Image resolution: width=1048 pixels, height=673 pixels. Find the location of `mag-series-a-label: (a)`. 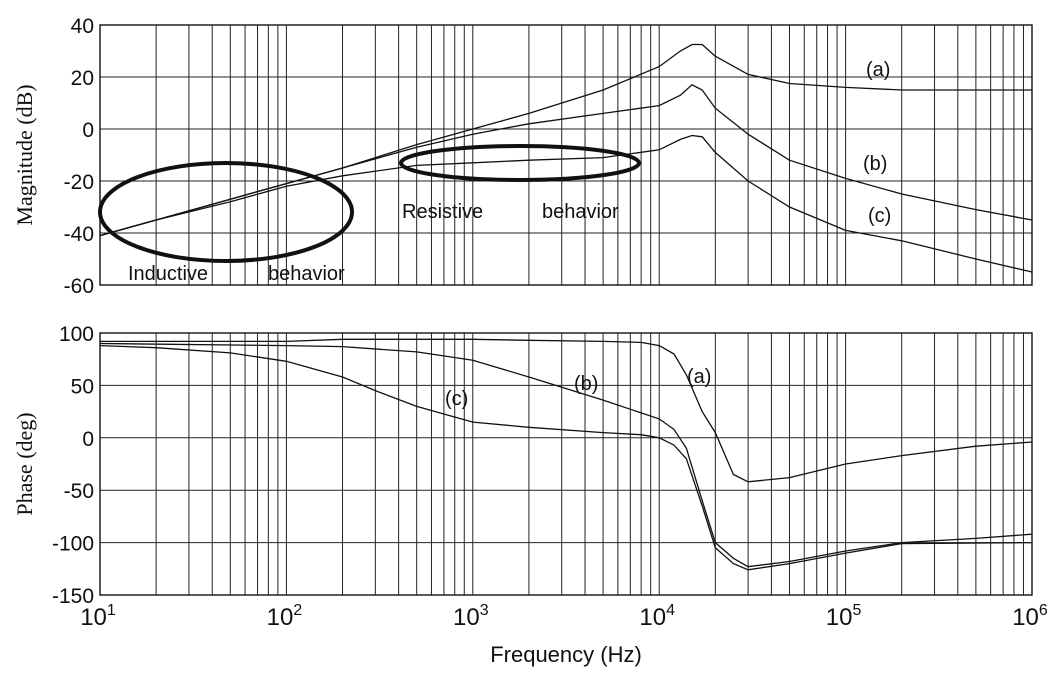

mag-series-a-label: (a) is located at coordinates (878, 70).